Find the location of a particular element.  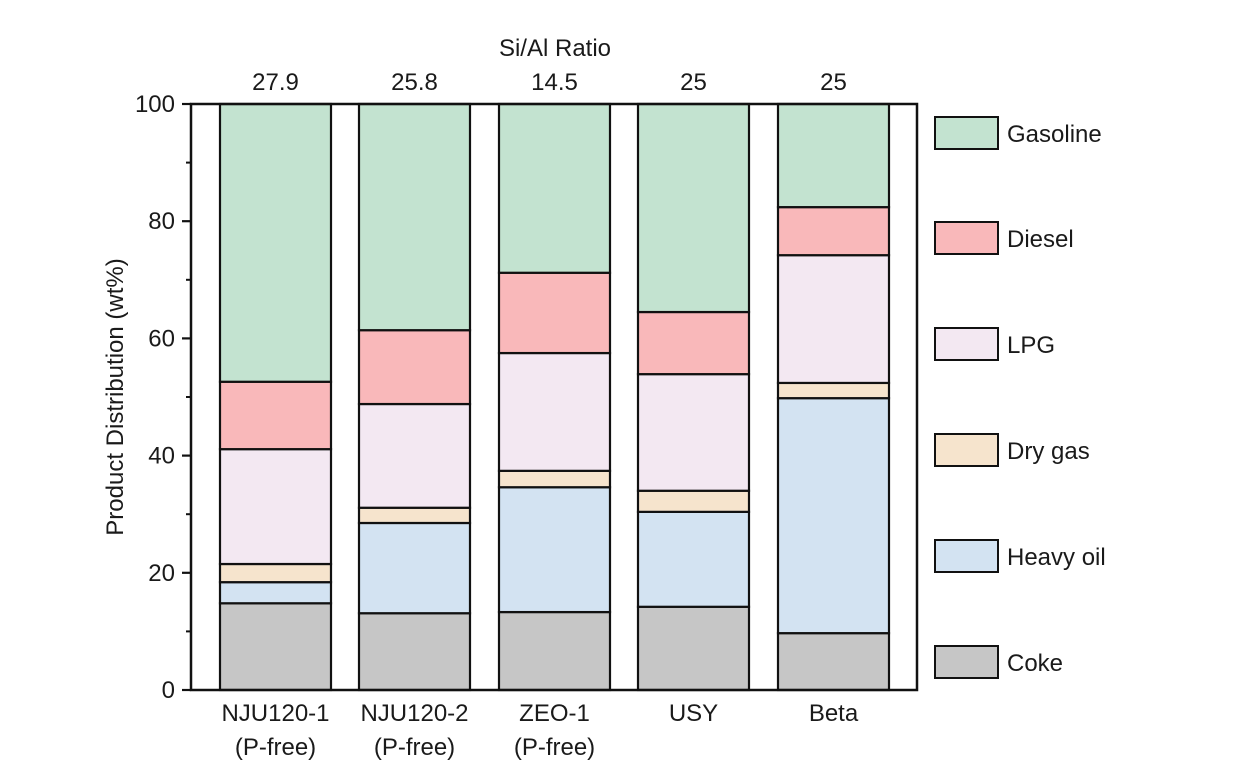

y-tick-label: 40 is located at coordinates (161, 456).